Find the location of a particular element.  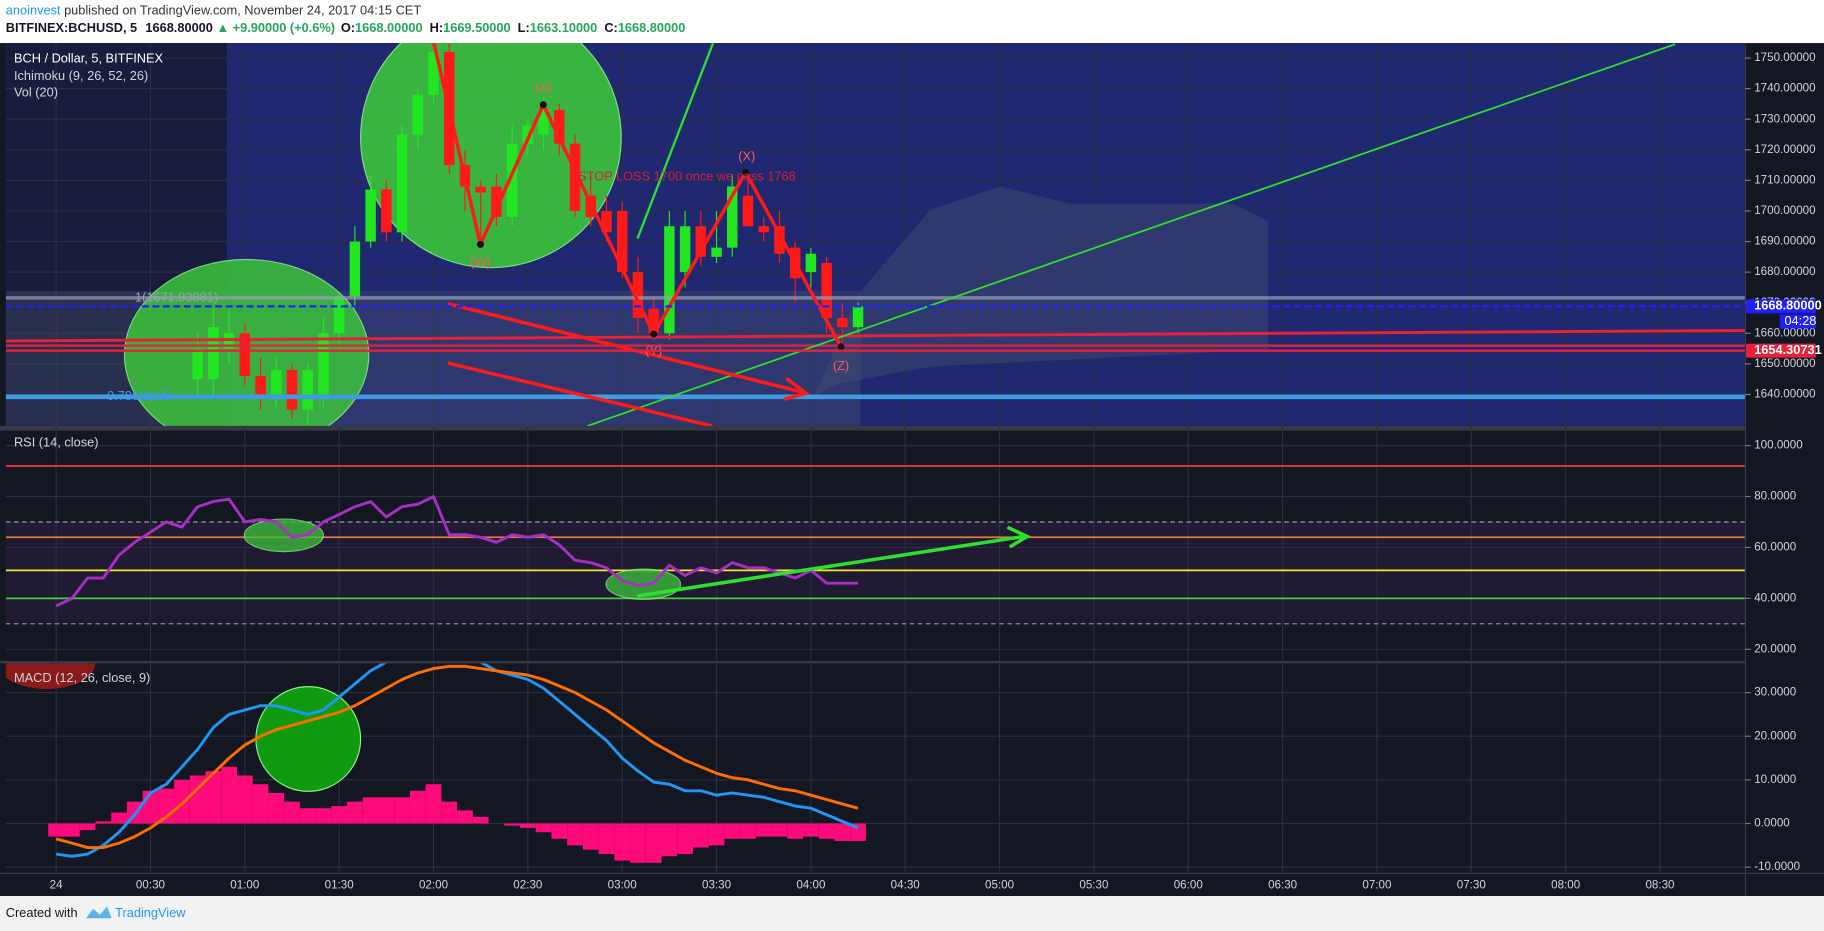

ichimoku-cloud is located at coordinates (1041, 291).